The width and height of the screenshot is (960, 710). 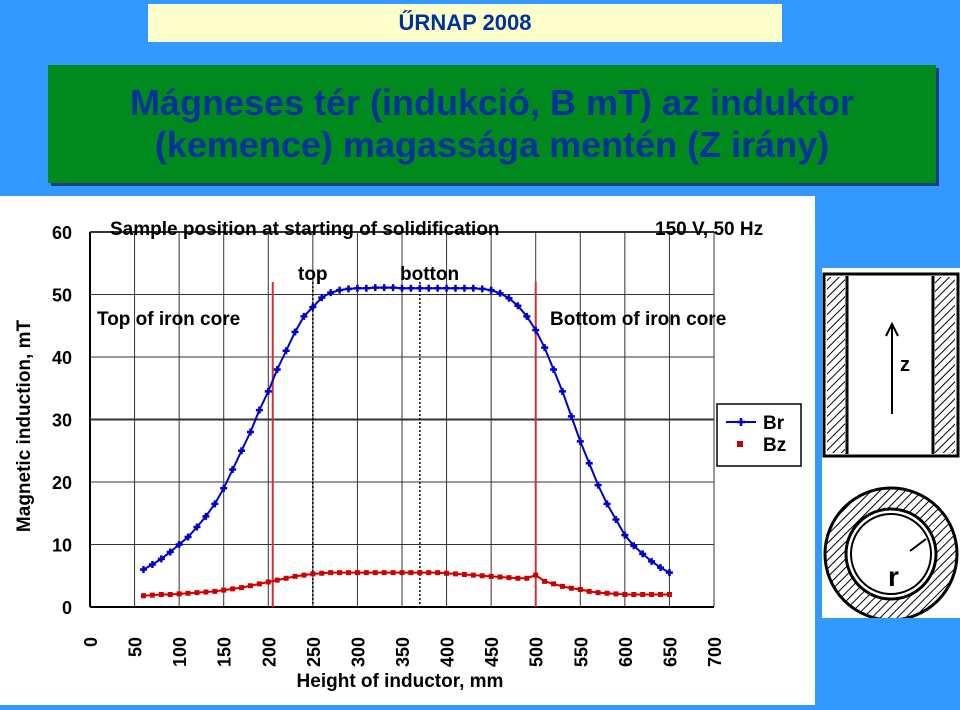 I want to click on legend-br-marker, so click(x=741, y=422).